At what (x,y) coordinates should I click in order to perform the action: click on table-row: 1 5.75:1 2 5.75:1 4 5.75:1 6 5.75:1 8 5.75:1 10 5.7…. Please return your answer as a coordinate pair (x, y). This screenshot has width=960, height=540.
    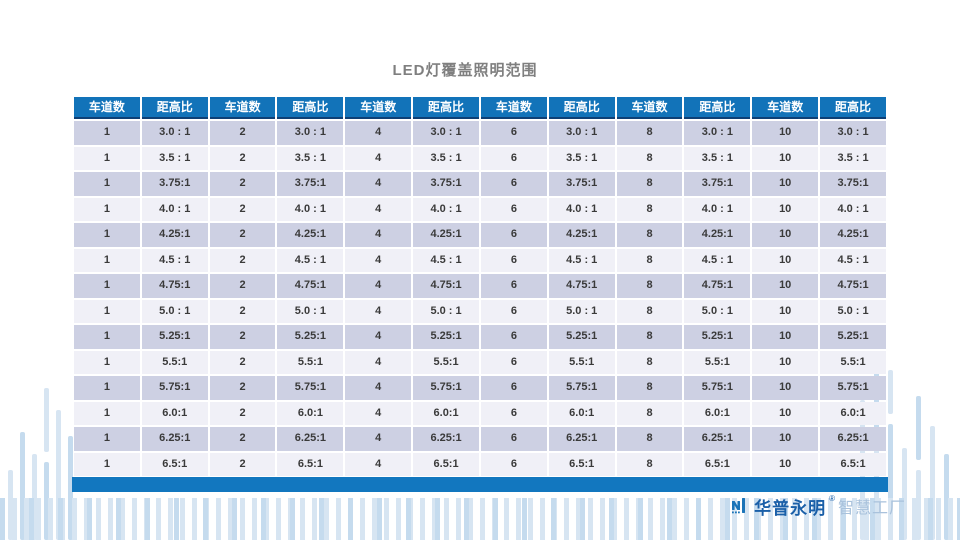
    Looking at the image, I should click on (480, 388).